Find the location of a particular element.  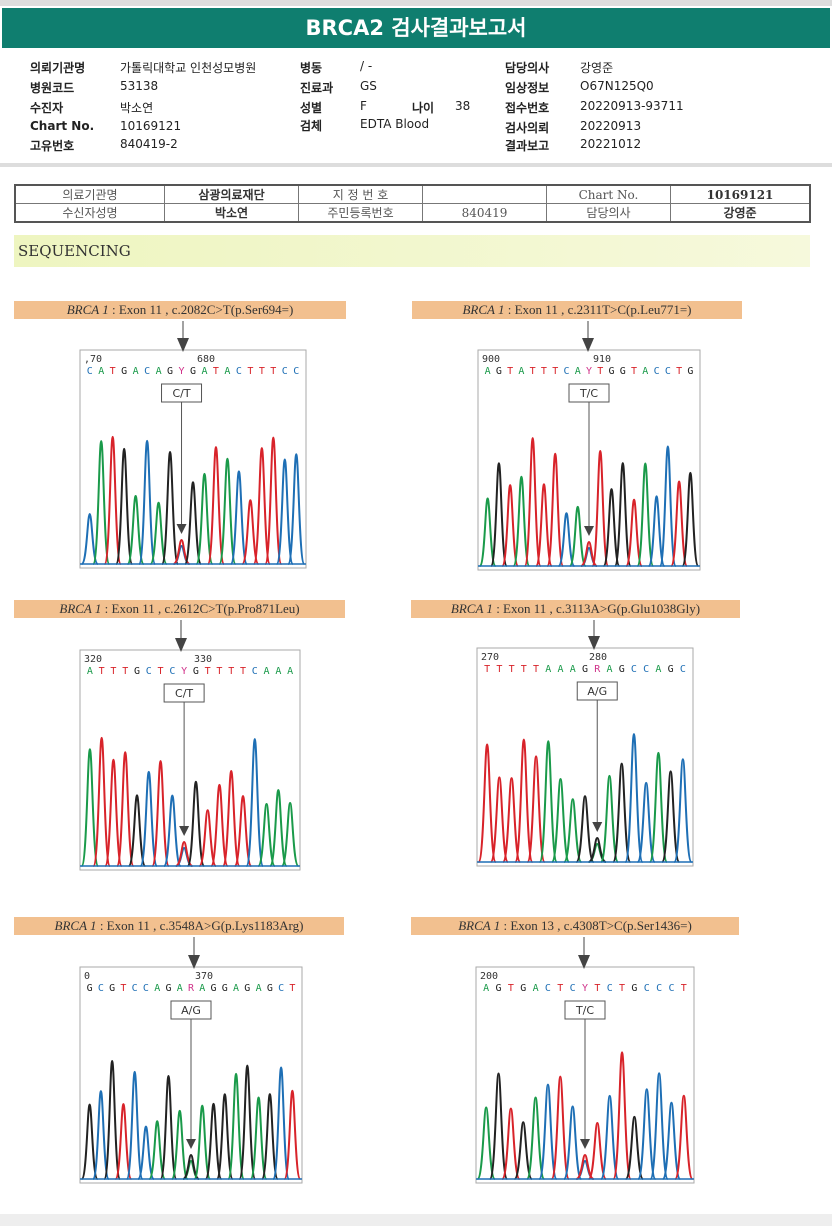

info-value: 840419-2 is located at coordinates (149, 144).